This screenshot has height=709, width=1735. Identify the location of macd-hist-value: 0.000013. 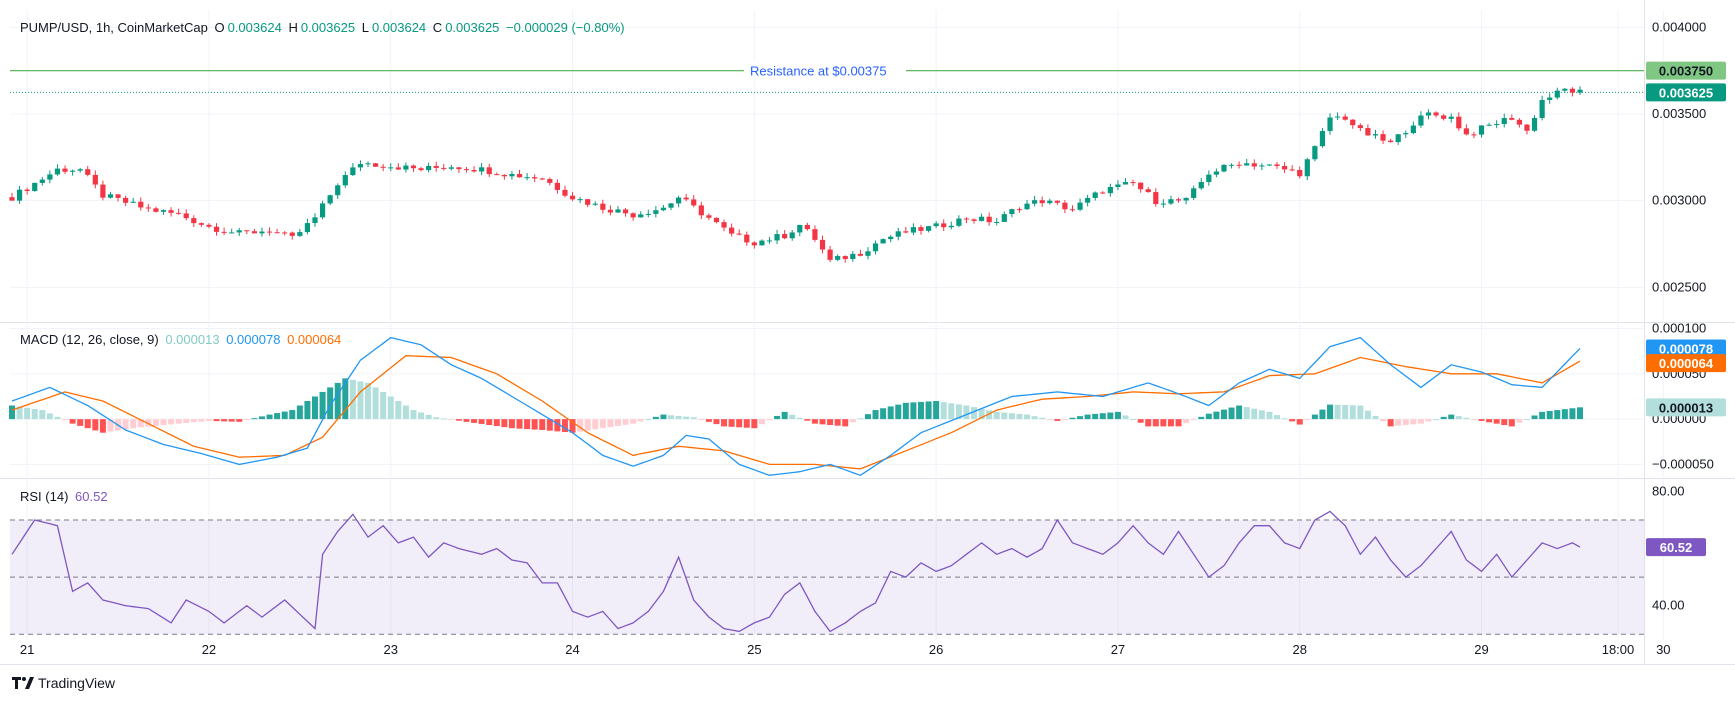
(192, 339).